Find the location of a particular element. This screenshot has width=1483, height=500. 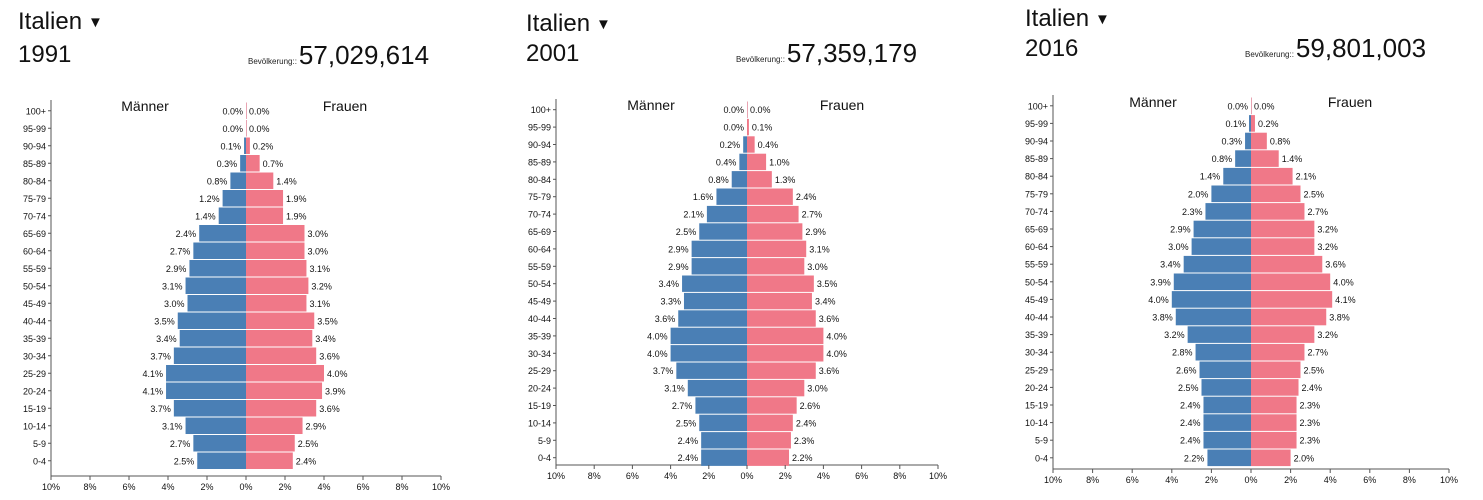

x-tick-label: 2% is located at coordinates (284, 487).